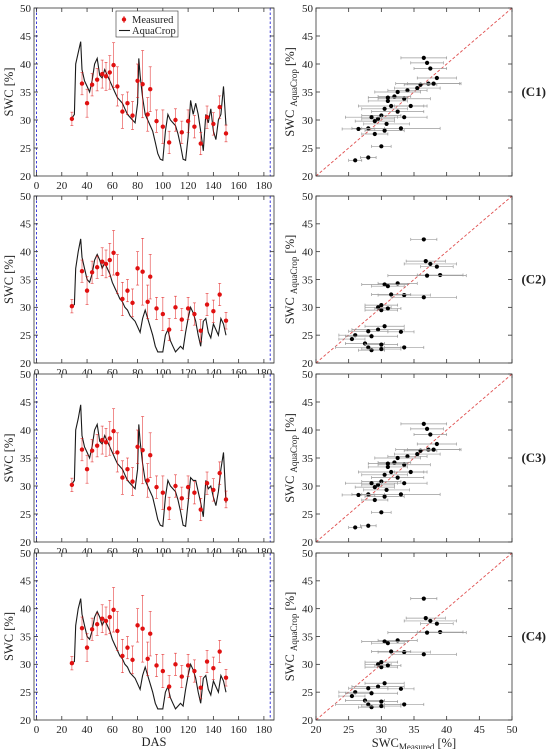 The image size is (550, 749). Describe the element at coordinates (382, 730) in the screenshot. I see `x-tick-label: 30` at that location.